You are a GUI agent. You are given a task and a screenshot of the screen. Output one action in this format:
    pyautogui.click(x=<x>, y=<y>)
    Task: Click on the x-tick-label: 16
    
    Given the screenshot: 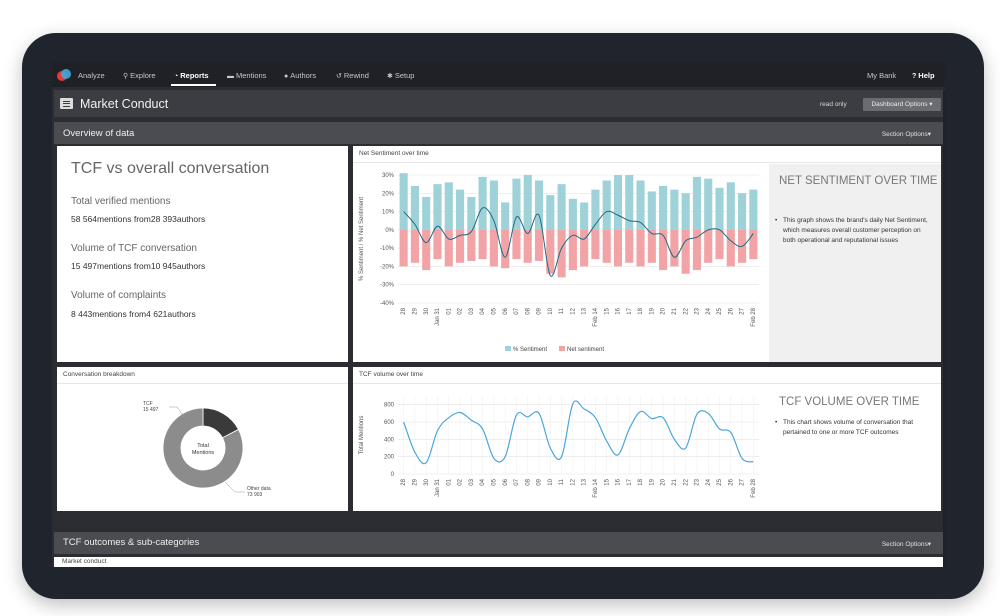 What is the action you would take?
    pyautogui.click(x=619, y=310)
    